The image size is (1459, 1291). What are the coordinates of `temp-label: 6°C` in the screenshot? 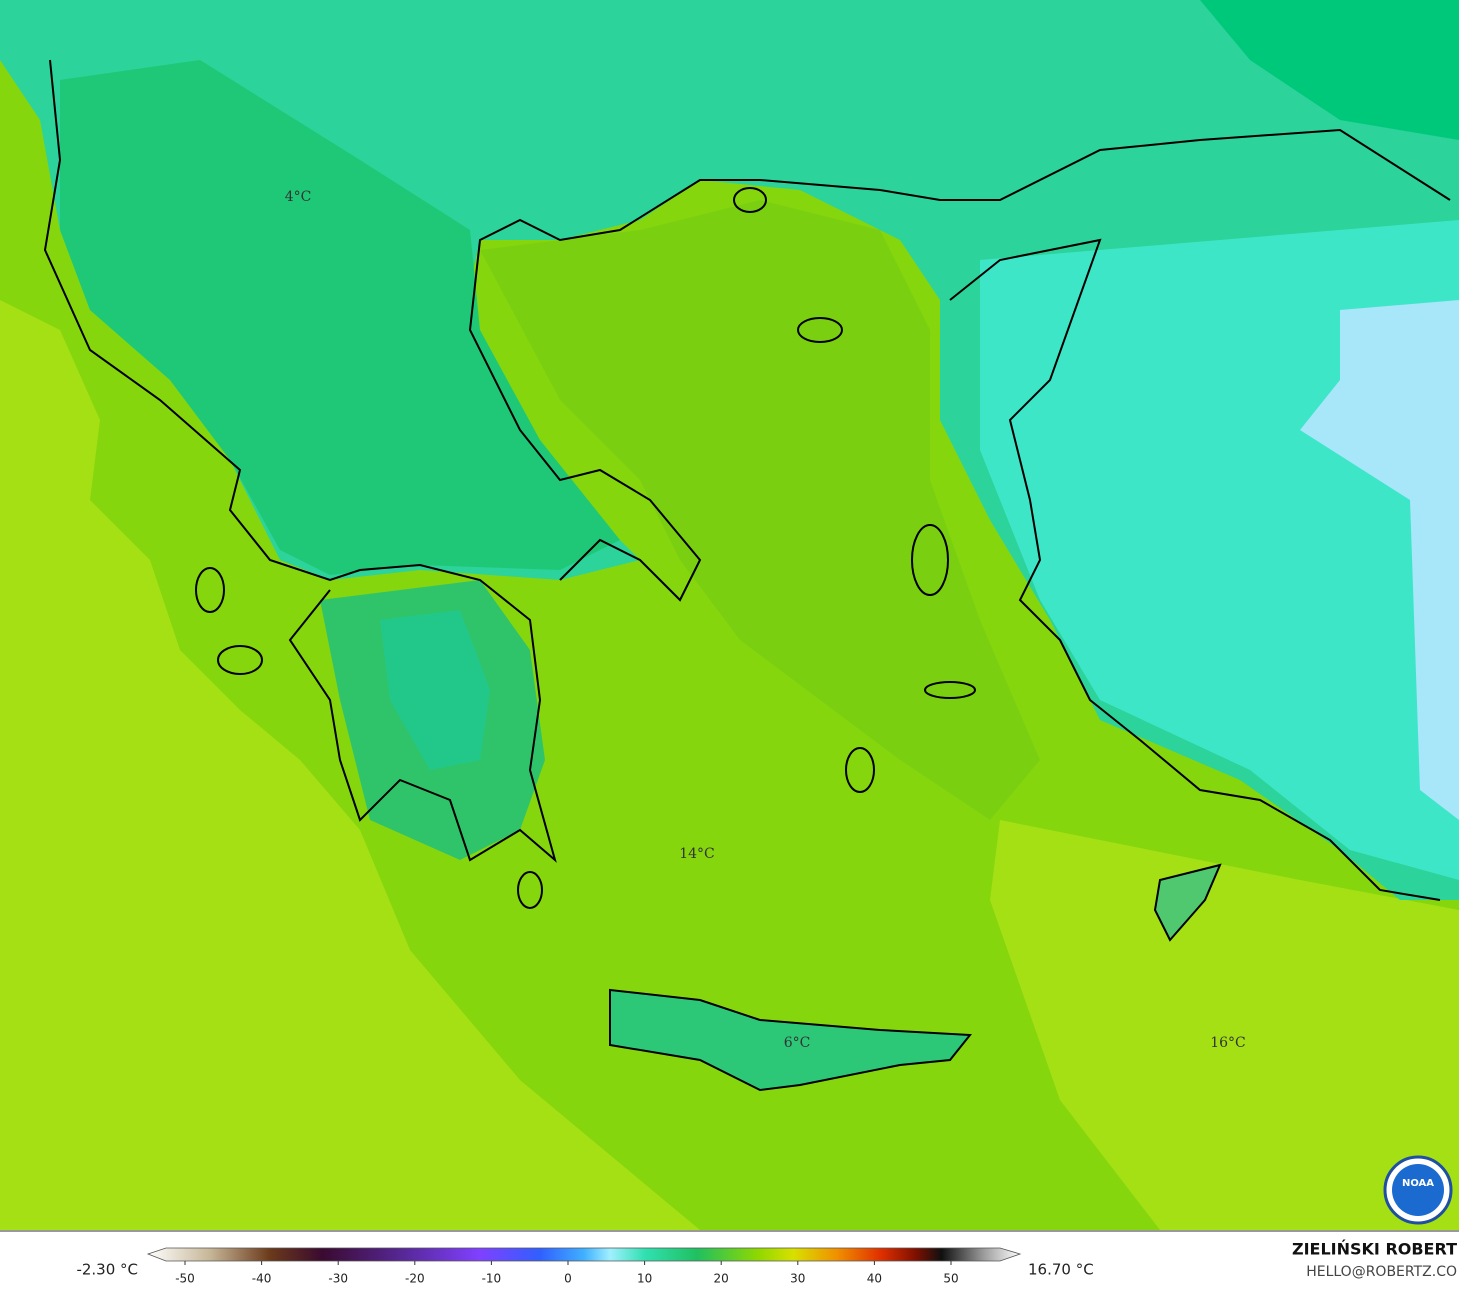 It's located at (797, 1043).